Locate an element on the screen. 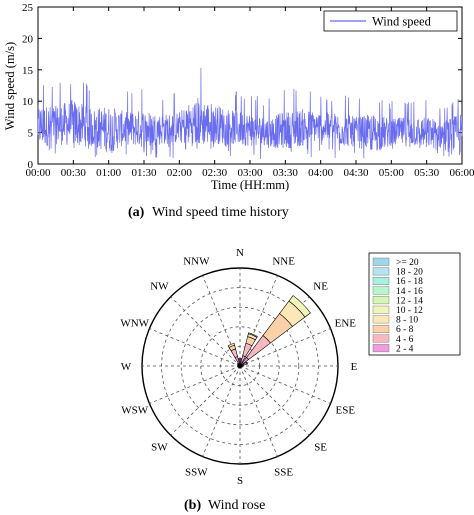 Image resolution: width=474 pixels, height=515 pixels. x-tick-label: 02:30 is located at coordinates (215, 173).